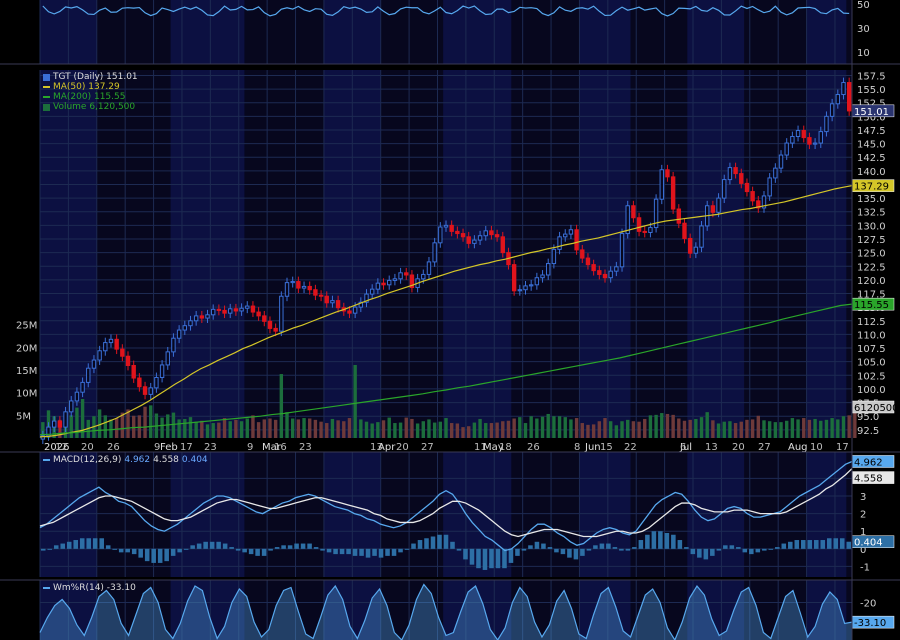 This screenshot has width=900, height=640. Describe the element at coordinates (95, 77) in the screenshot. I see `price-legend-label: TGT (Daily) 151.01` at that location.